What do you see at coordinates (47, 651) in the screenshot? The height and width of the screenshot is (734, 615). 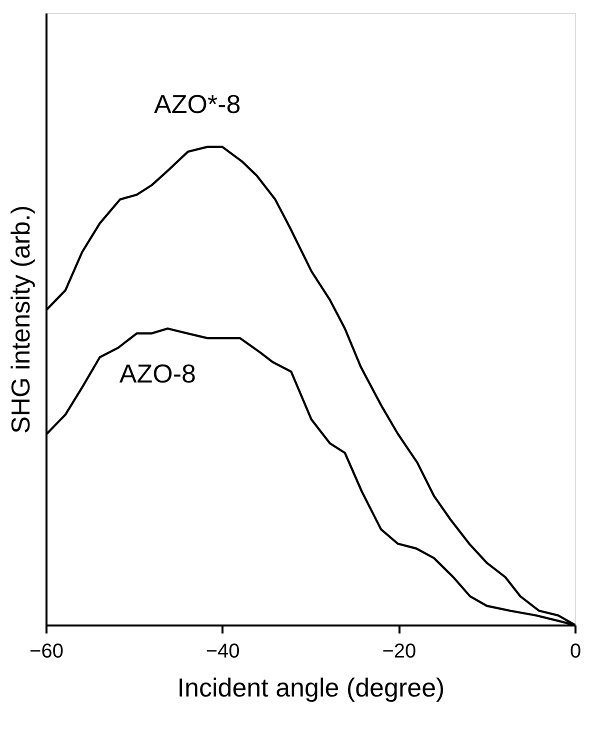 I see `x-tick-label: −60` at bounding box center [47, 651].